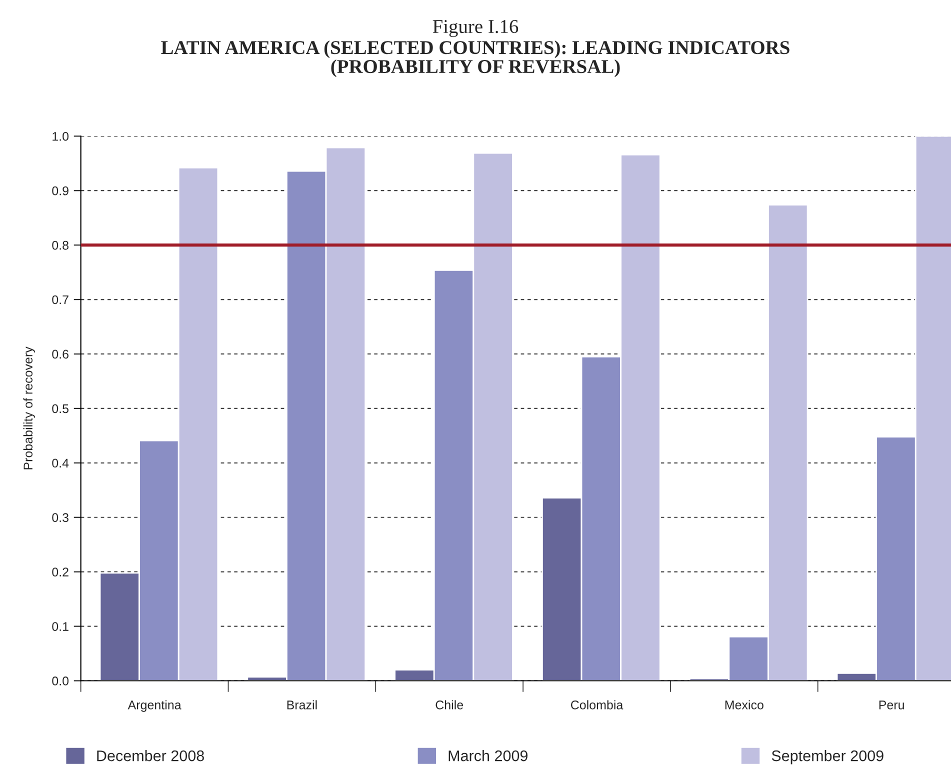  I want to click on y-axis-title: Probability of recovery, so click(29, 408).